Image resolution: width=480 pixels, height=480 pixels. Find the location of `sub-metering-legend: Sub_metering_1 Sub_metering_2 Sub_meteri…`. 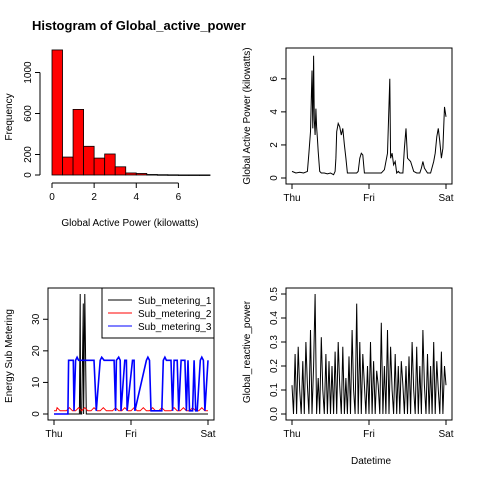

sub-metering-legend: Sub_metering_1 Sub_metering_2 Sub_meteri… is located at coordinates (158, 313).